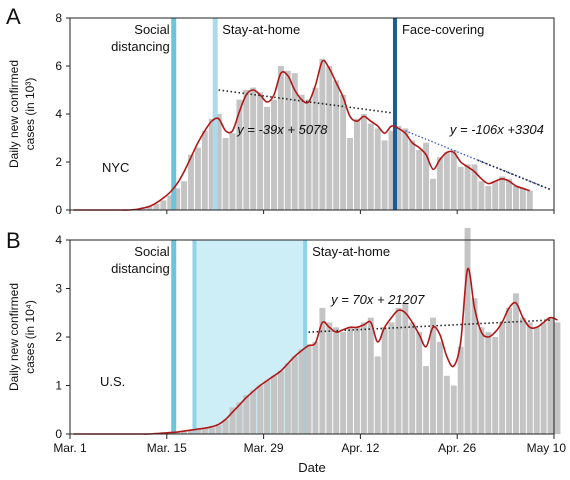 The height and width of the screenshot is (480, 570). Describe the element at coordinates (13, 16) in the screenshot. I see `panel-label-a: A` at that location.